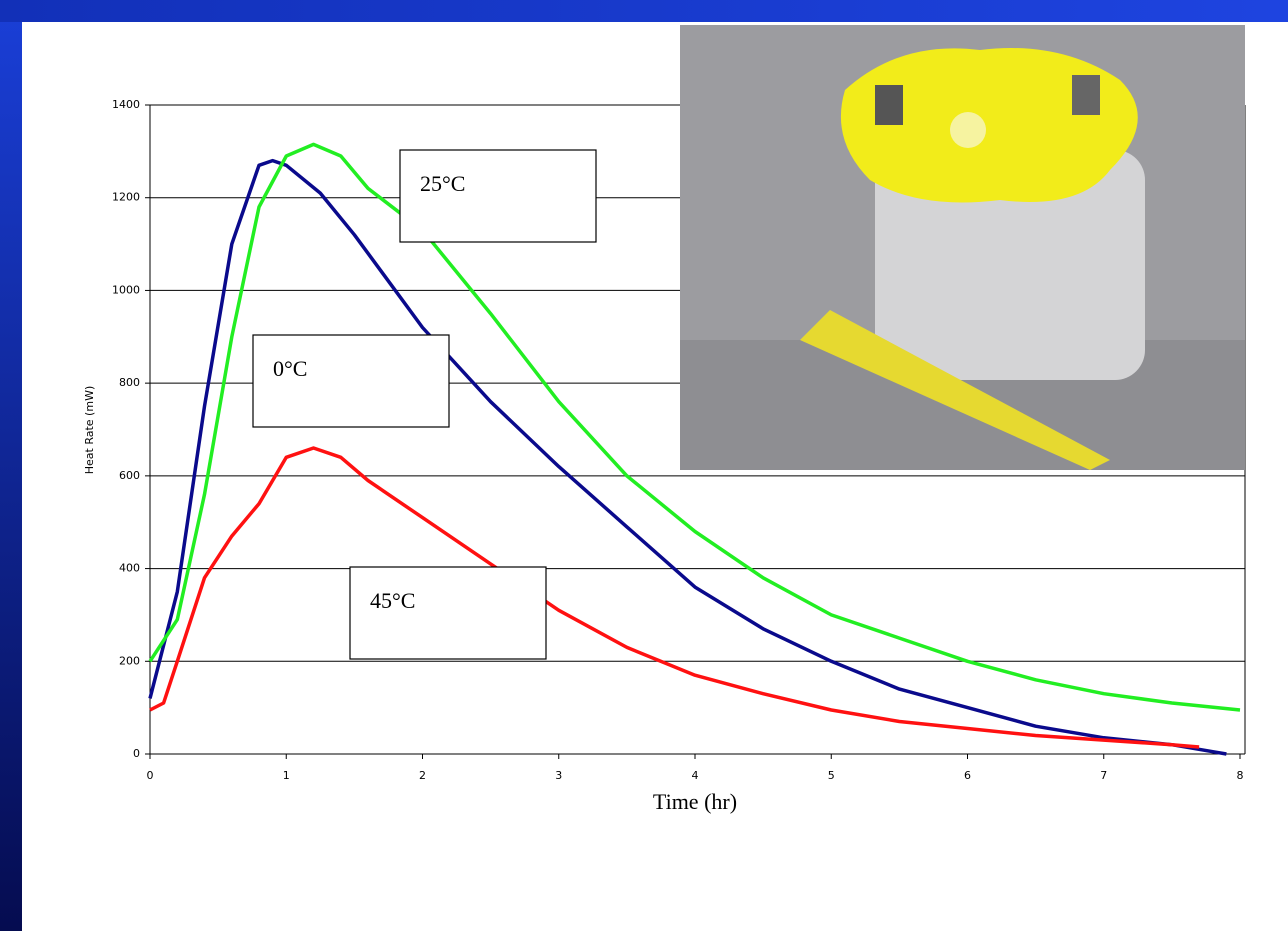 This screenshot has height=931, width=1288. Describe the element at coordinates (968, 130) in the screenshot. I see `vent-cap` at that location.